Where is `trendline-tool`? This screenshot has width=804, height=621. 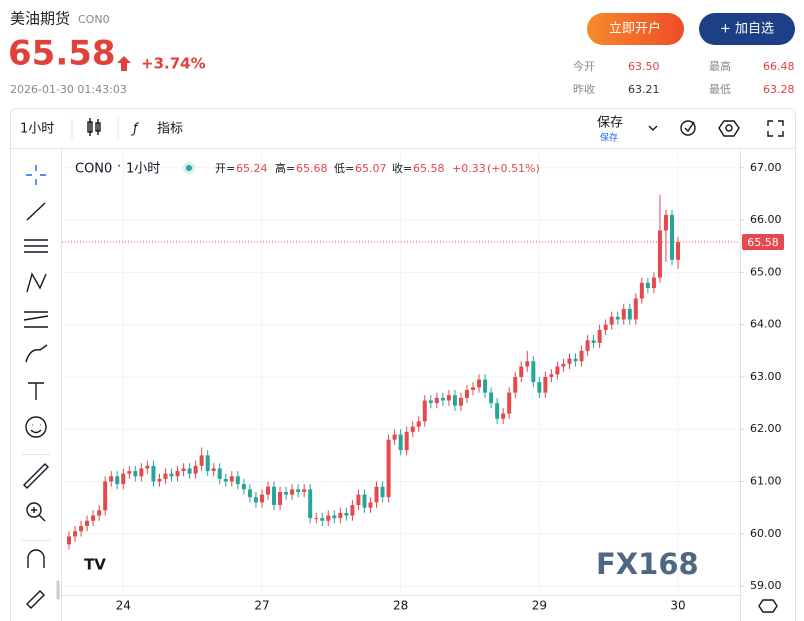
trendline-tool is located at coordinates (36, 211).